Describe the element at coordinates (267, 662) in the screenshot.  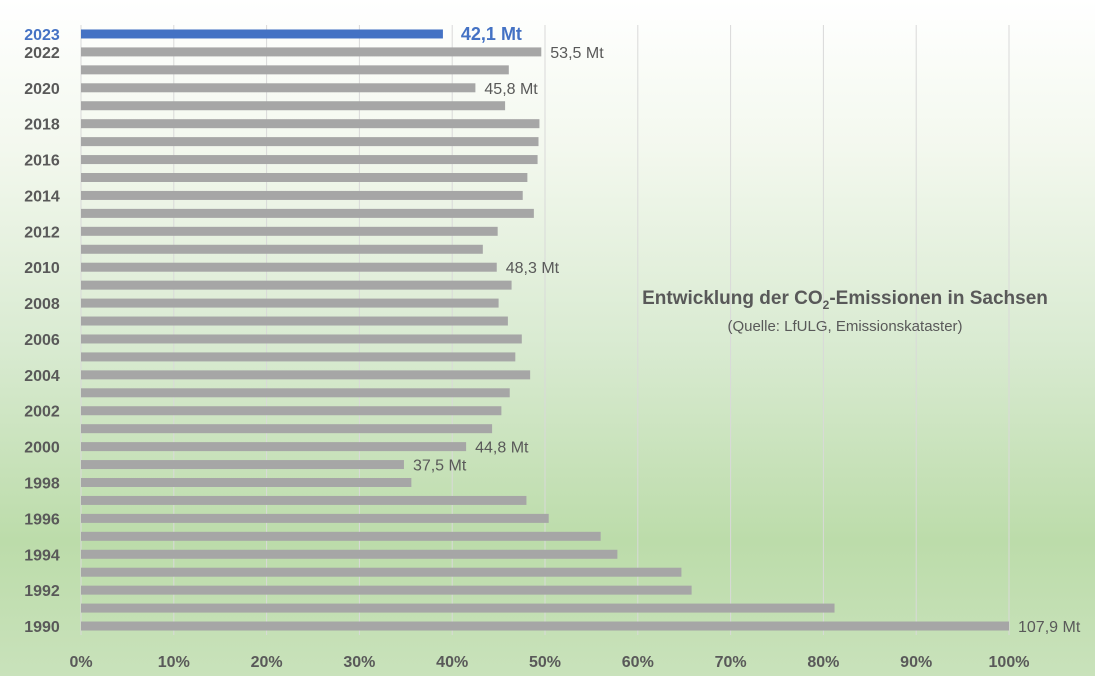
I see `x-tick-label: 20%` at that location.